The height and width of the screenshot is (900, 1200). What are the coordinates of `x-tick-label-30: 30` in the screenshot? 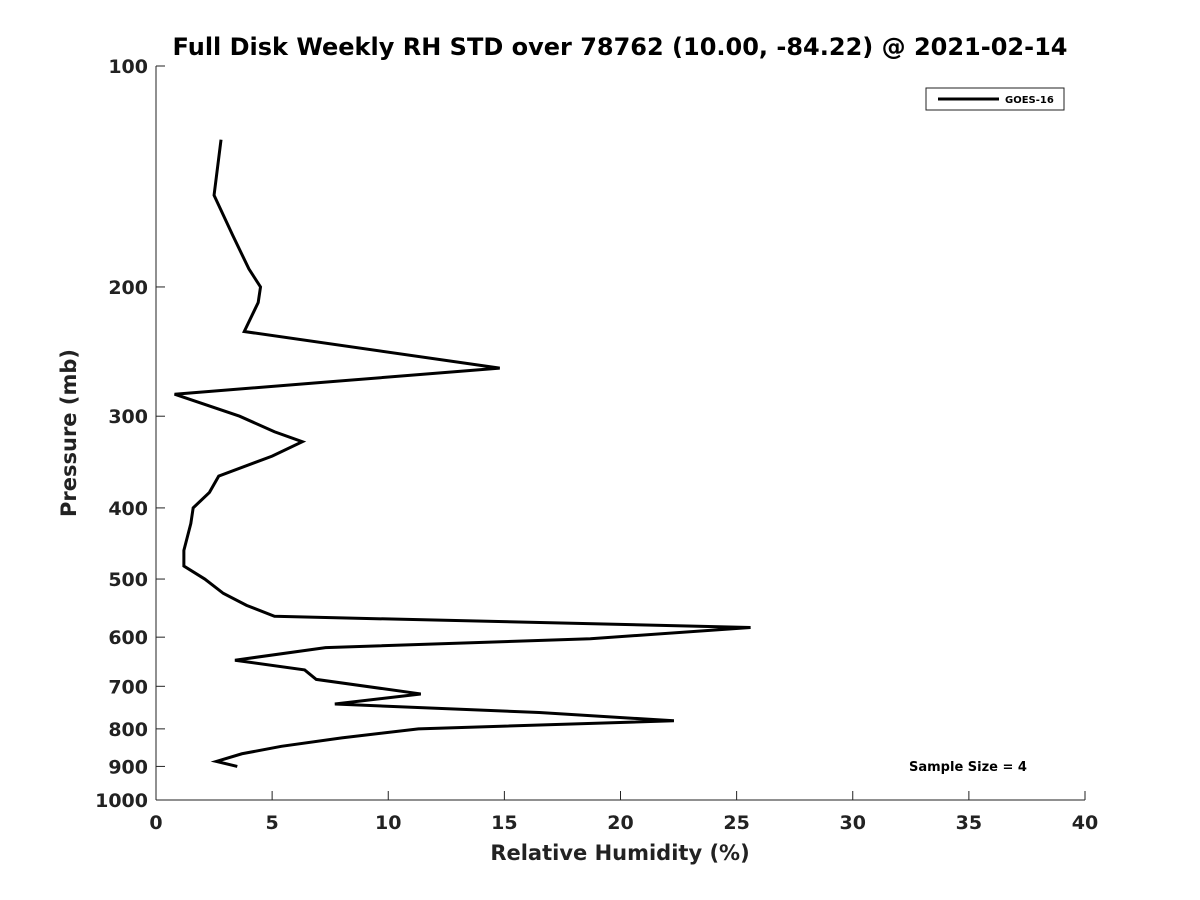 It's located at (853, 823).